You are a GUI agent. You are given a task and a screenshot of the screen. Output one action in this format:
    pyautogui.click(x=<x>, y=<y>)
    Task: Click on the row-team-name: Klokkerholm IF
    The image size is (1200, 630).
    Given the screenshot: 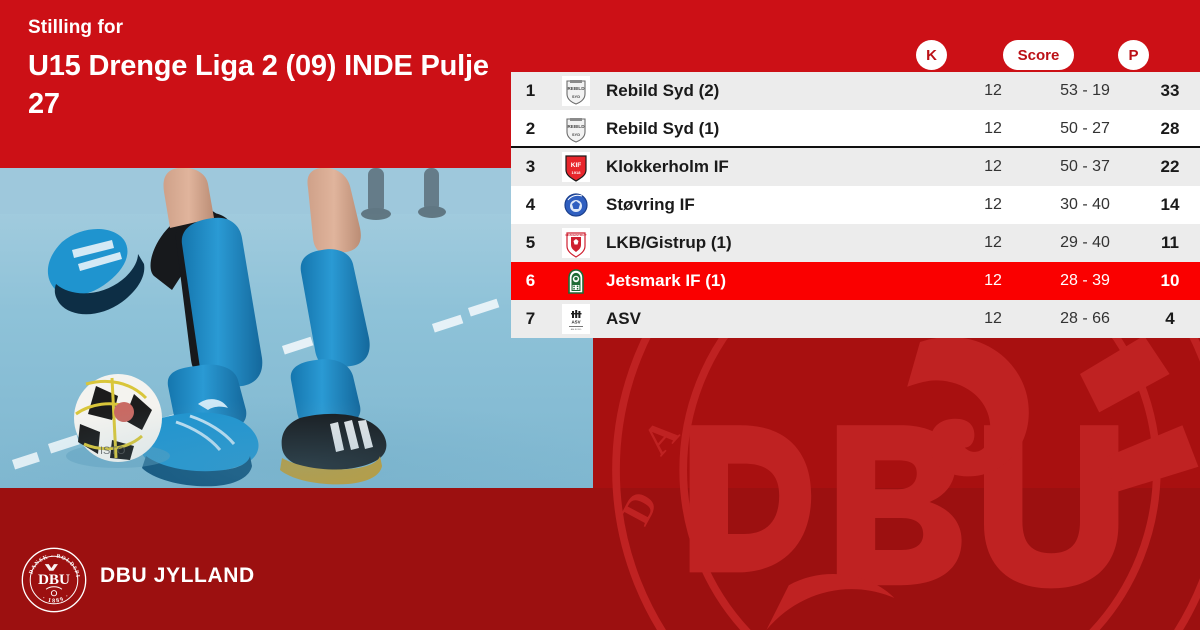 What is the action you would take?
    pyautogui.click(x=667, y=166)
    